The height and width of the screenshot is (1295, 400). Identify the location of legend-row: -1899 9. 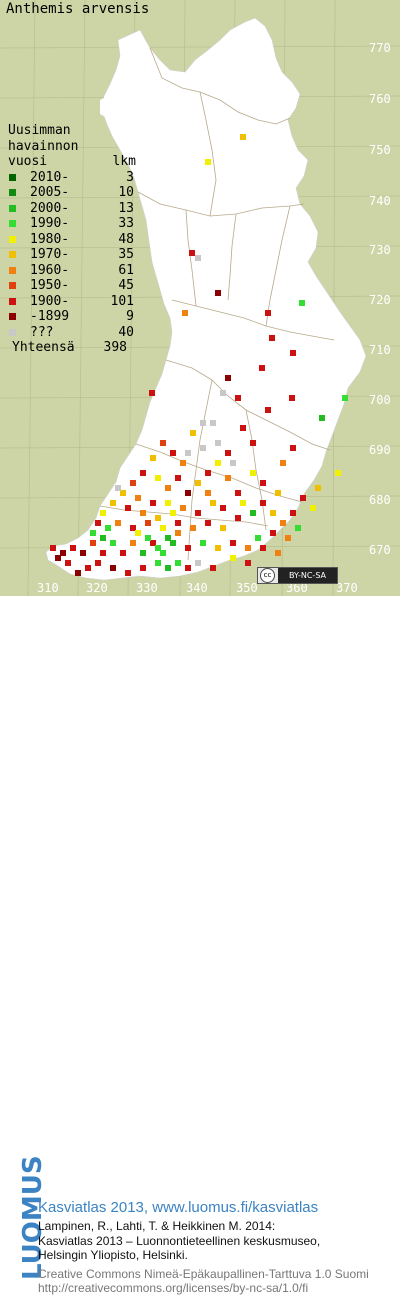
(72, 317).